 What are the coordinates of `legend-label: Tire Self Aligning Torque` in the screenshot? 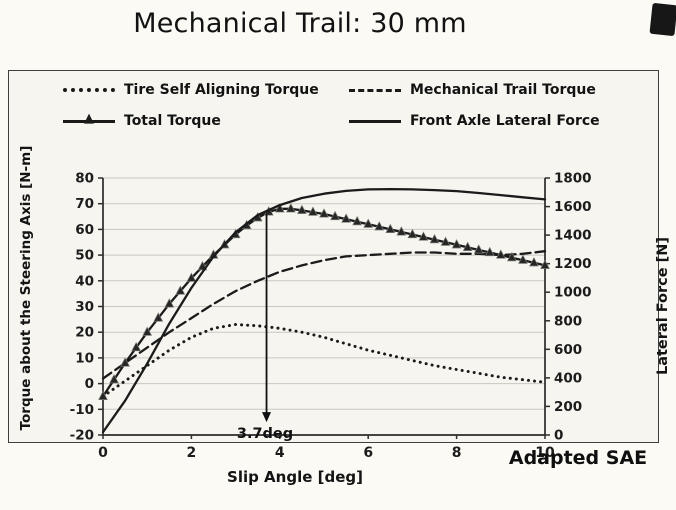 It's located at (221, 90).